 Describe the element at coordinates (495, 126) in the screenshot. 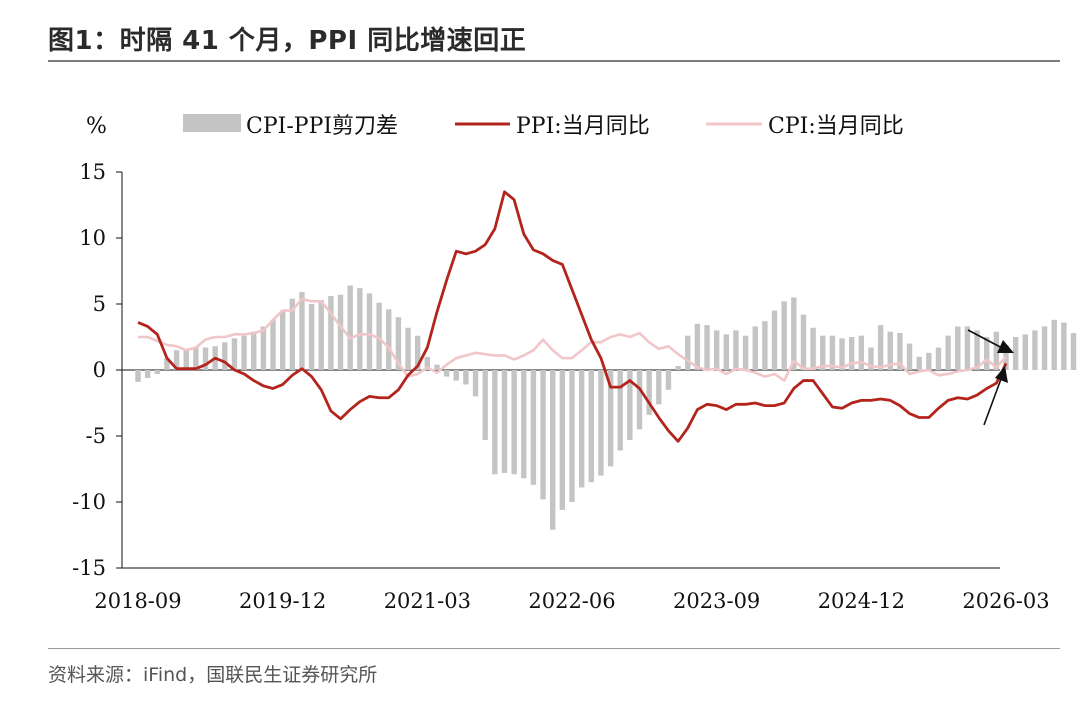

I see `legend: % CPI-PPI剪刀差 PPI:当月同比 CPI:当月同比` at that location.